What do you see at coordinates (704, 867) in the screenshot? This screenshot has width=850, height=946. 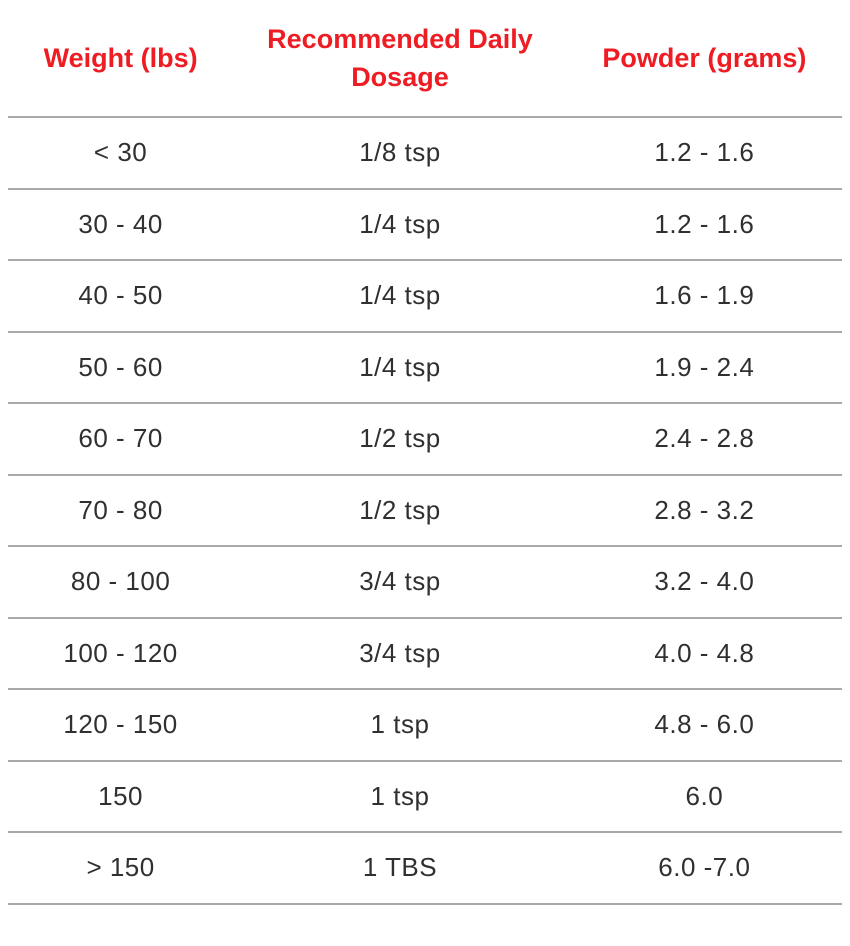 I see `cell-powder: 6.0 -7.0` at bounding box center [704, 867].